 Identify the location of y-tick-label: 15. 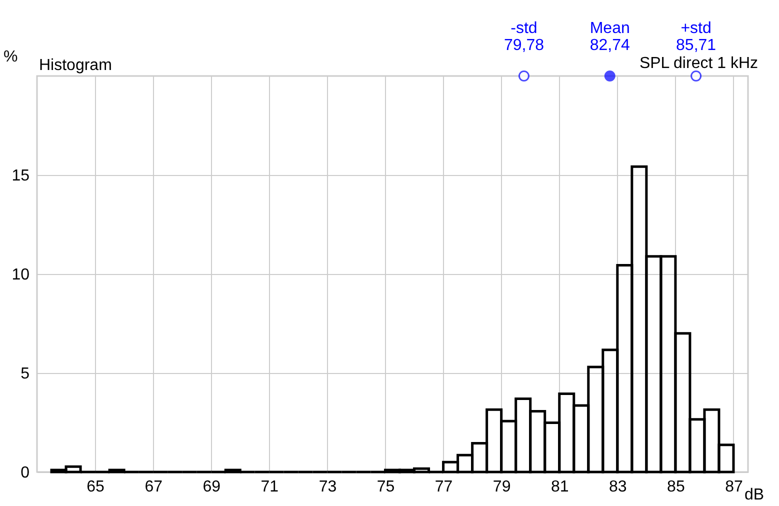
(21, 176).